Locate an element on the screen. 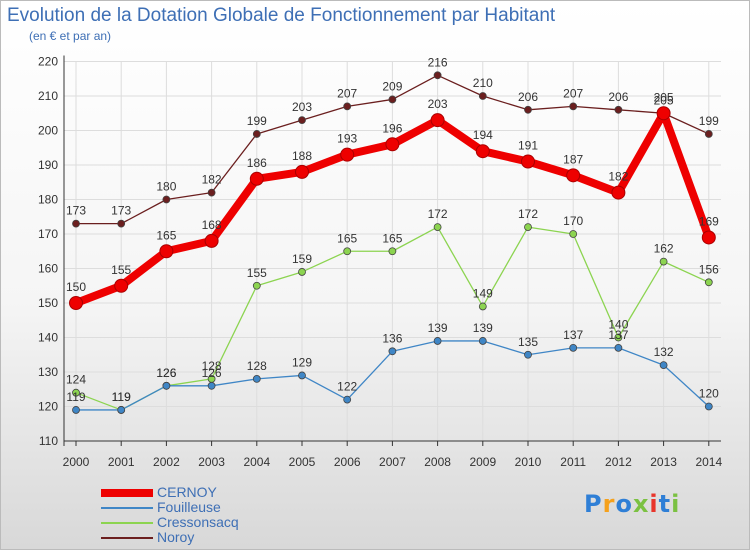 The height and width of the screenshot is (550, 750). data-label-cressonsacq: 119 is located at coordinates (121, 397).